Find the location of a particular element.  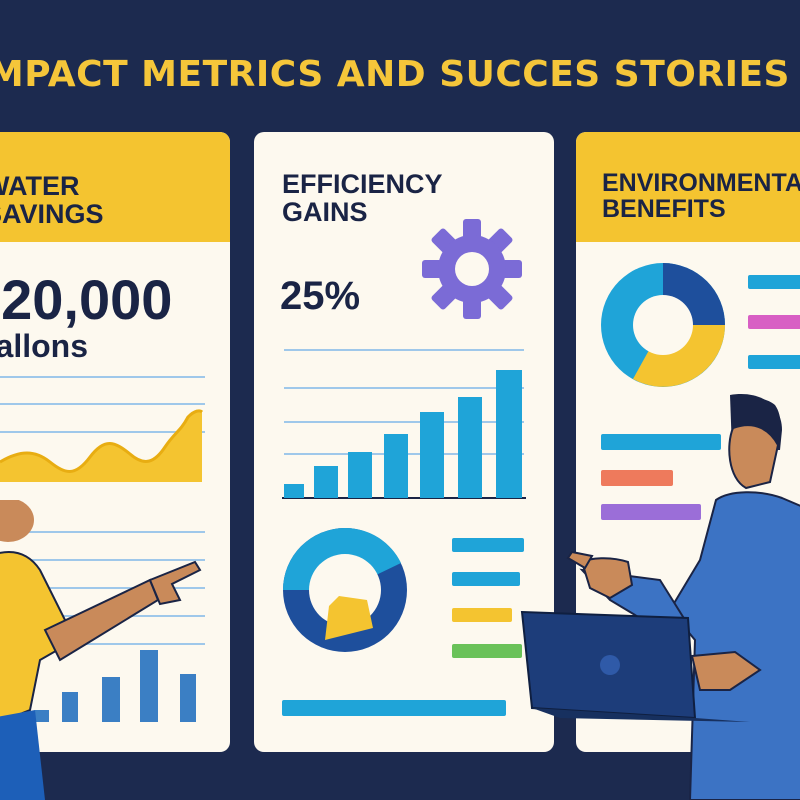

water-savings-title-line1: WATER is located at coordinates (40, 186).